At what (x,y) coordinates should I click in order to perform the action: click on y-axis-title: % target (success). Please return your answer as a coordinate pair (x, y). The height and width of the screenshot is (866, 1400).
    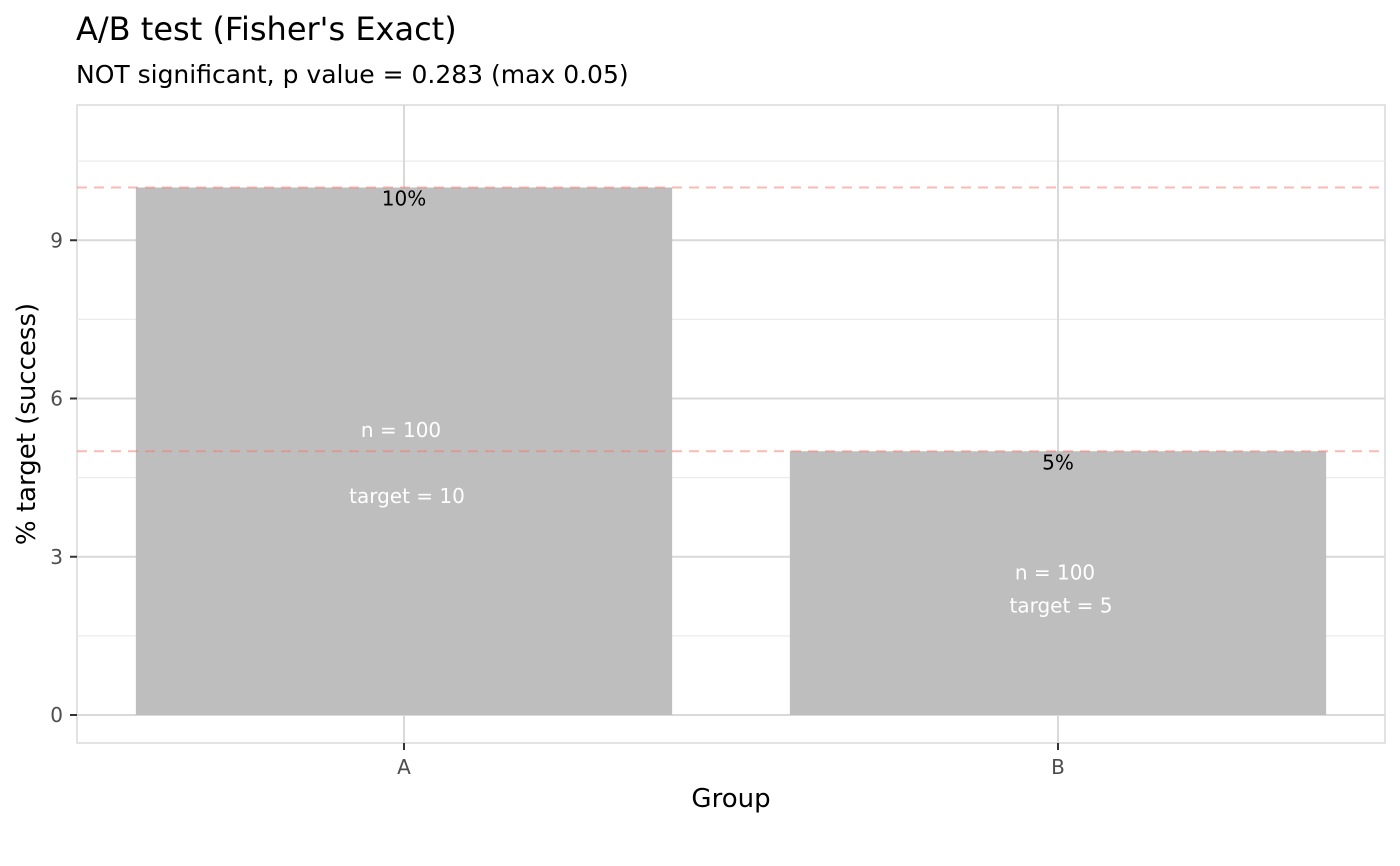
    Looking at the image, I should click on (27, 424).